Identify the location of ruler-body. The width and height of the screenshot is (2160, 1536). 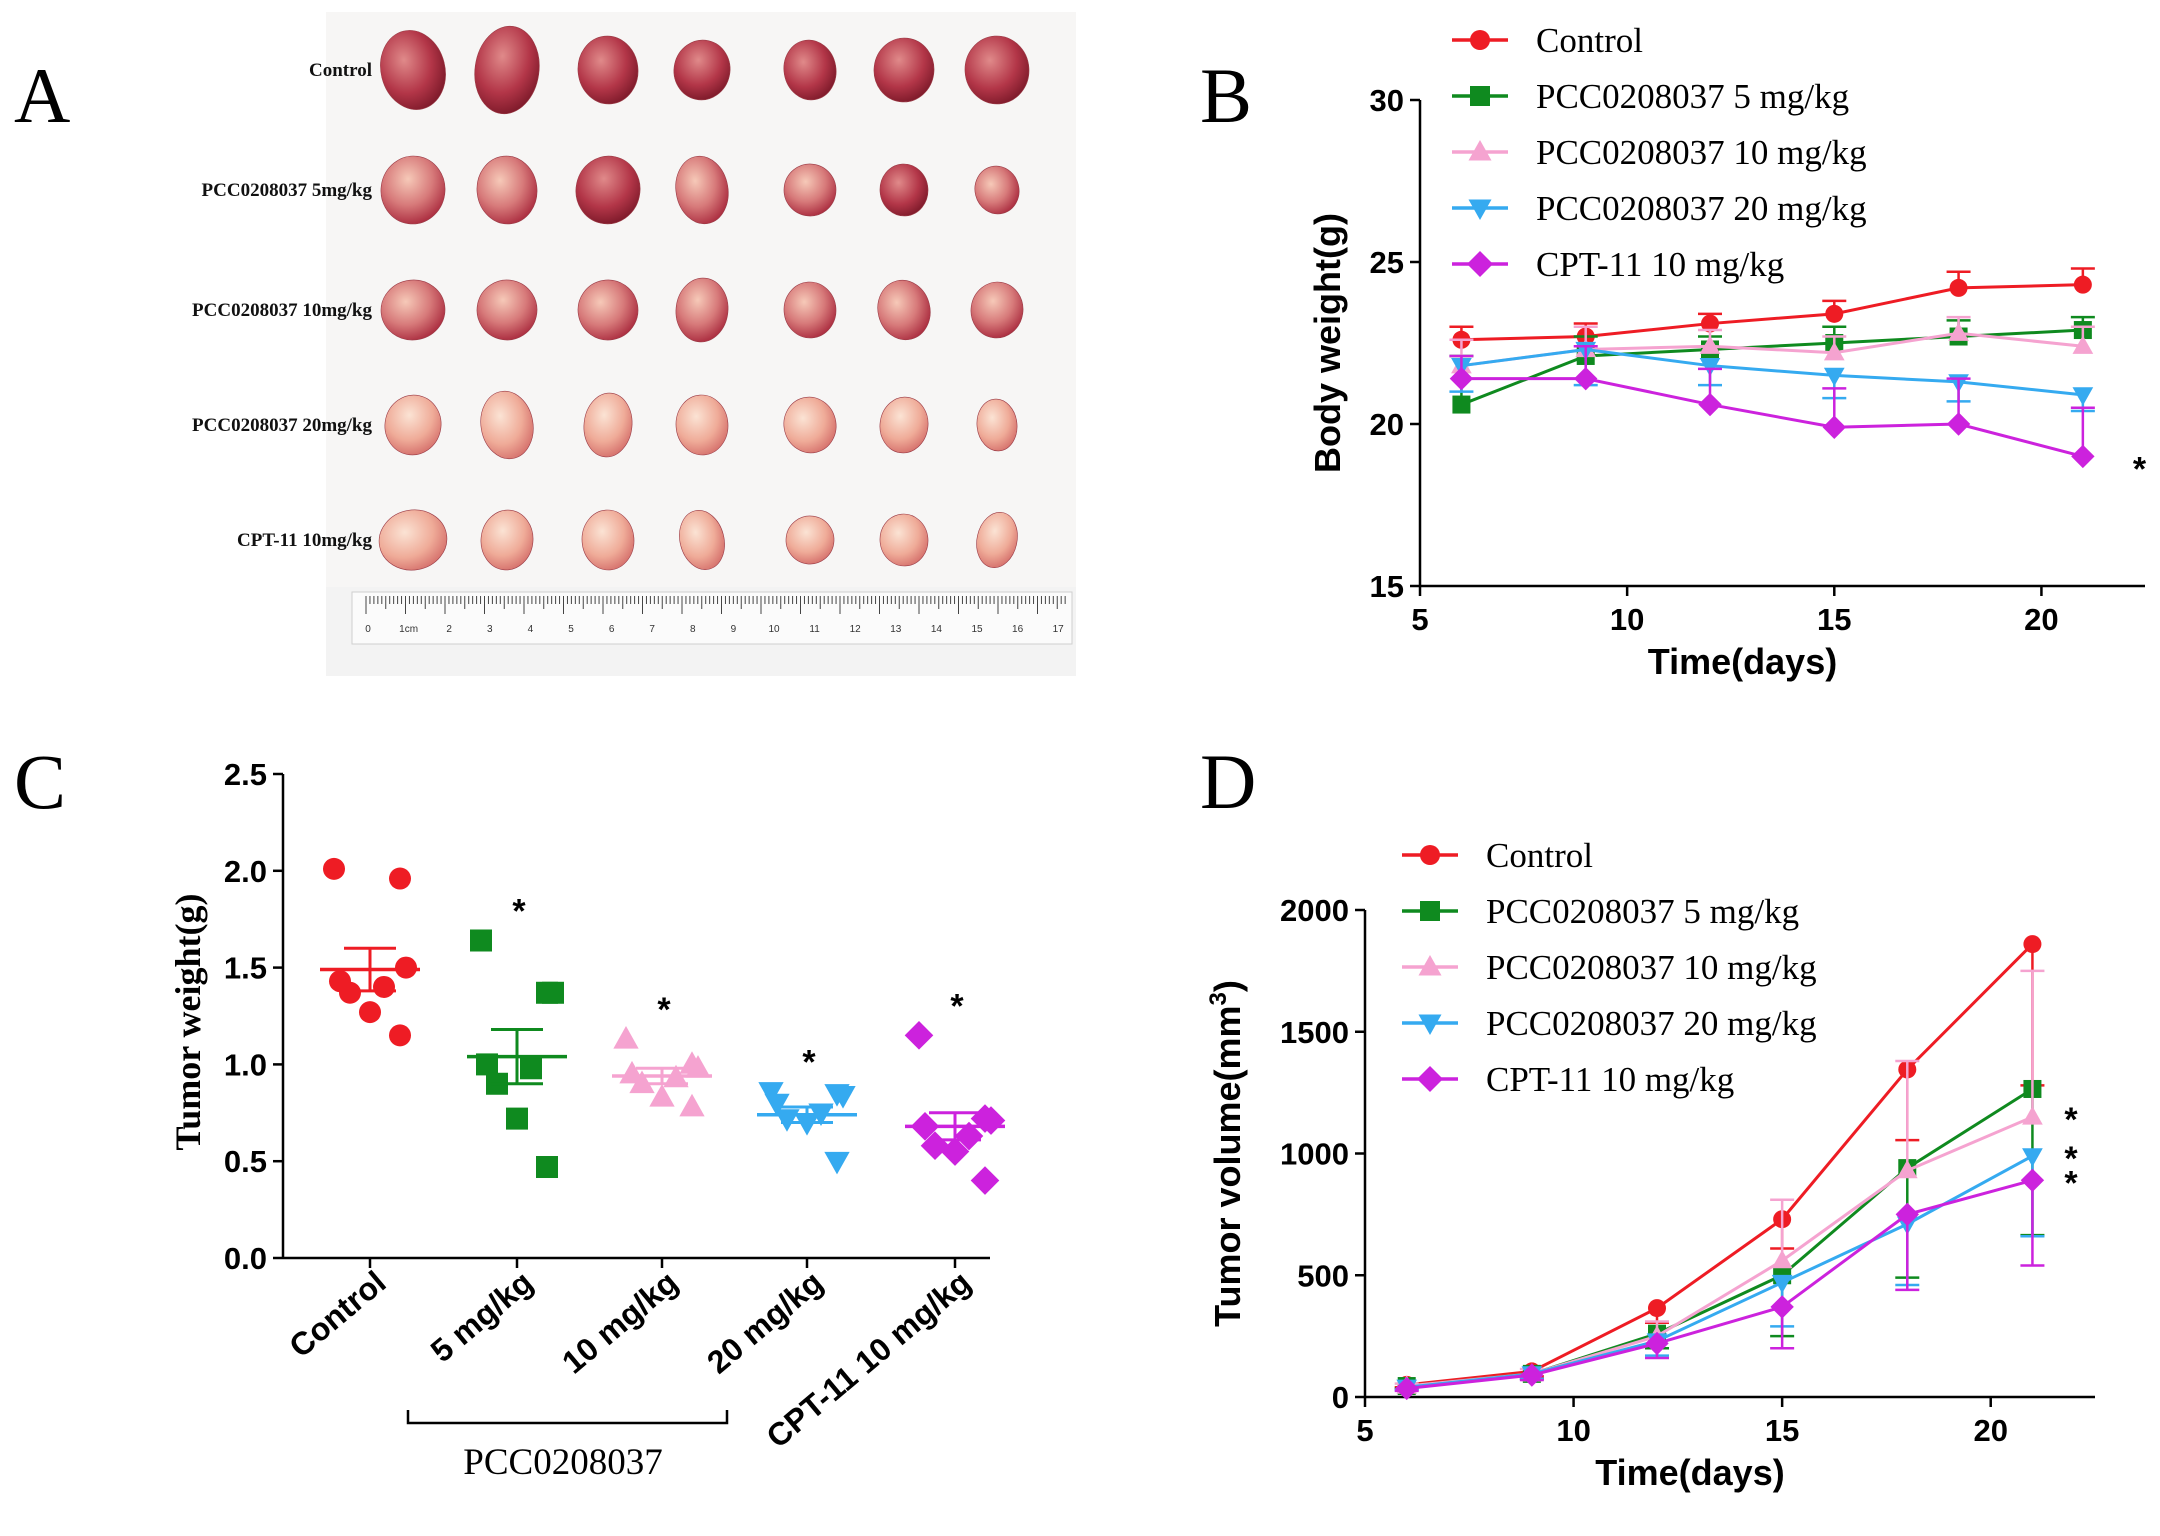
(712, 618).